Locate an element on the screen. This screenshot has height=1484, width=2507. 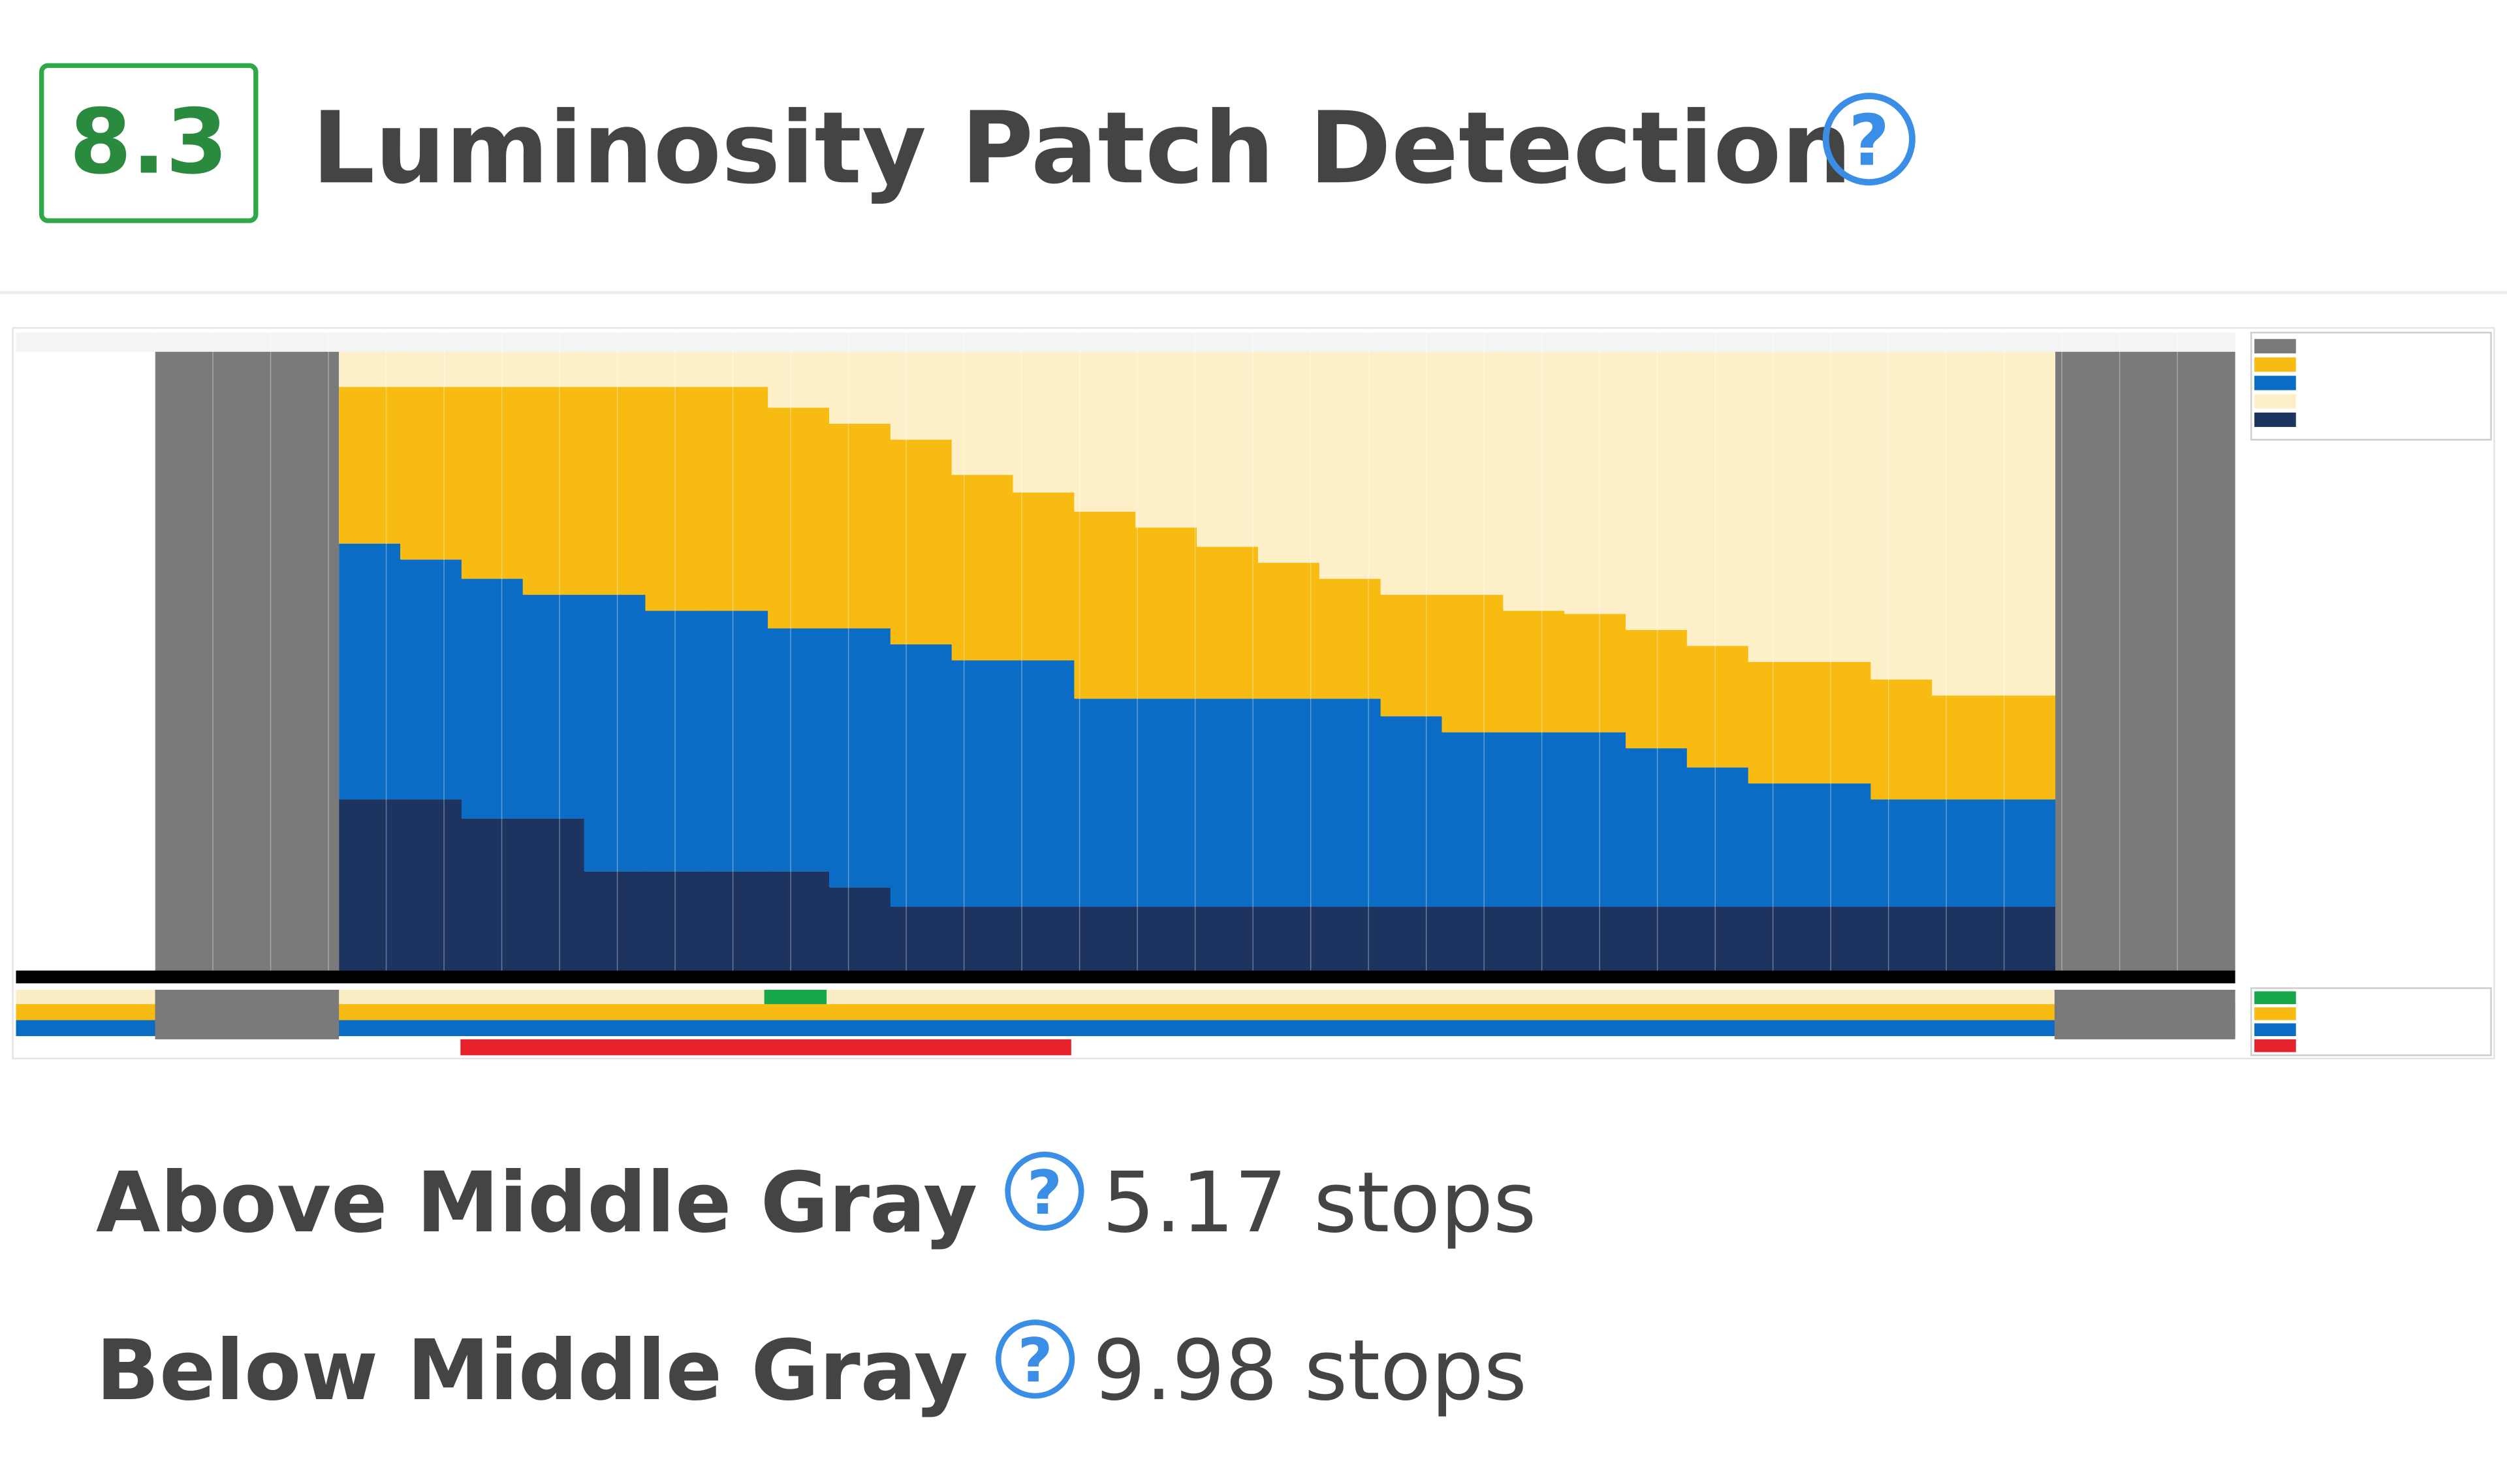
row-value: 9.98 stops is located at coordinates (1310, 1371).